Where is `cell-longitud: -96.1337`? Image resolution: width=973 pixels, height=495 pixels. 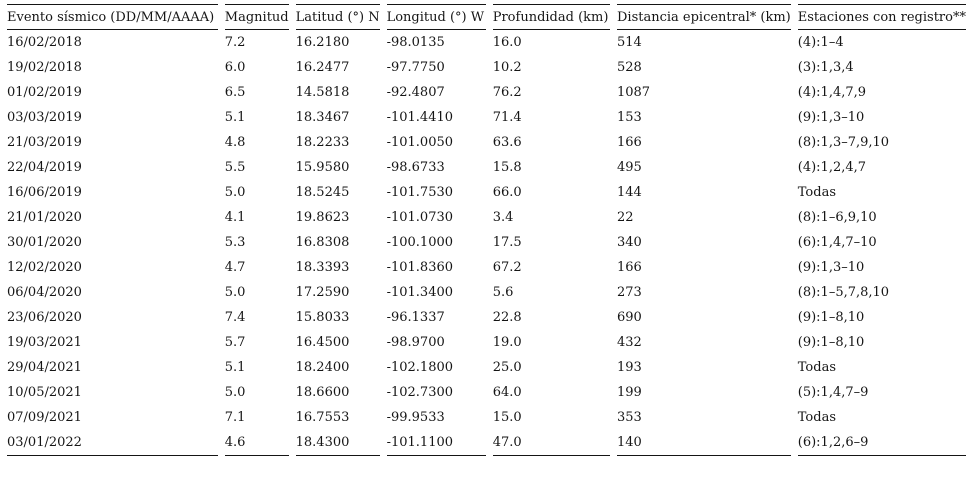 cell-longitud: -96.1337 is located at coordinates (415, 317).